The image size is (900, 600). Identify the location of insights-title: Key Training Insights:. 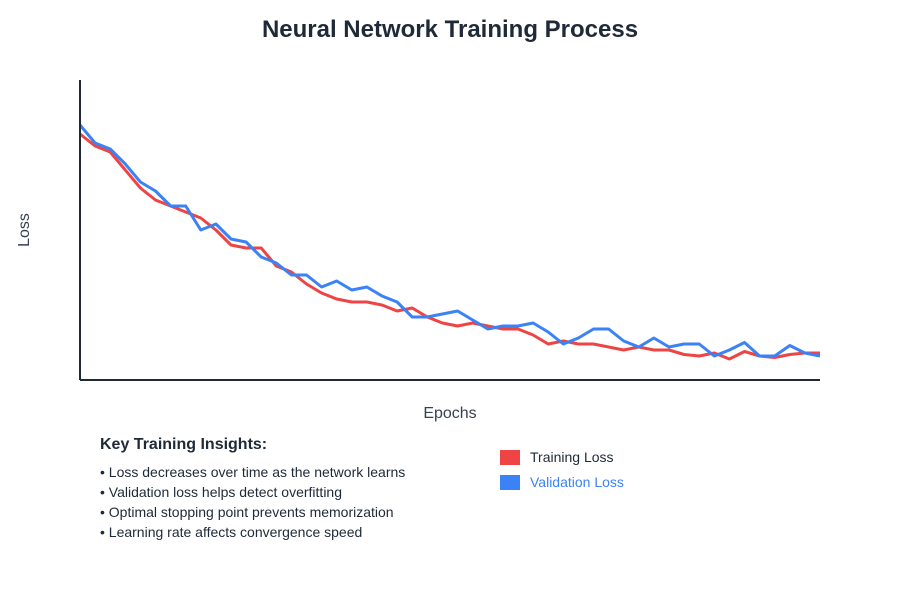
(184, 444).